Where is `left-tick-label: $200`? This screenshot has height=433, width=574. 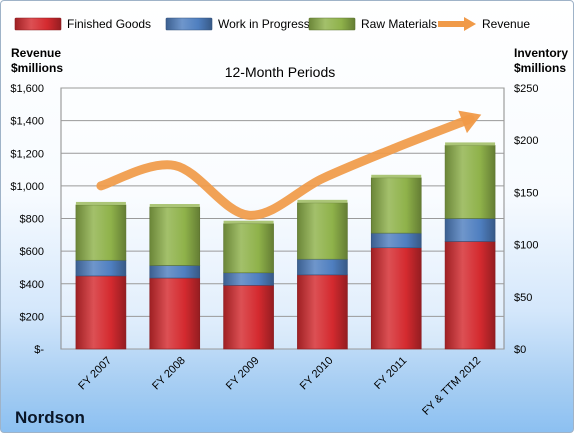 left-tick-label: $200 is located at coordinates (32, 317).